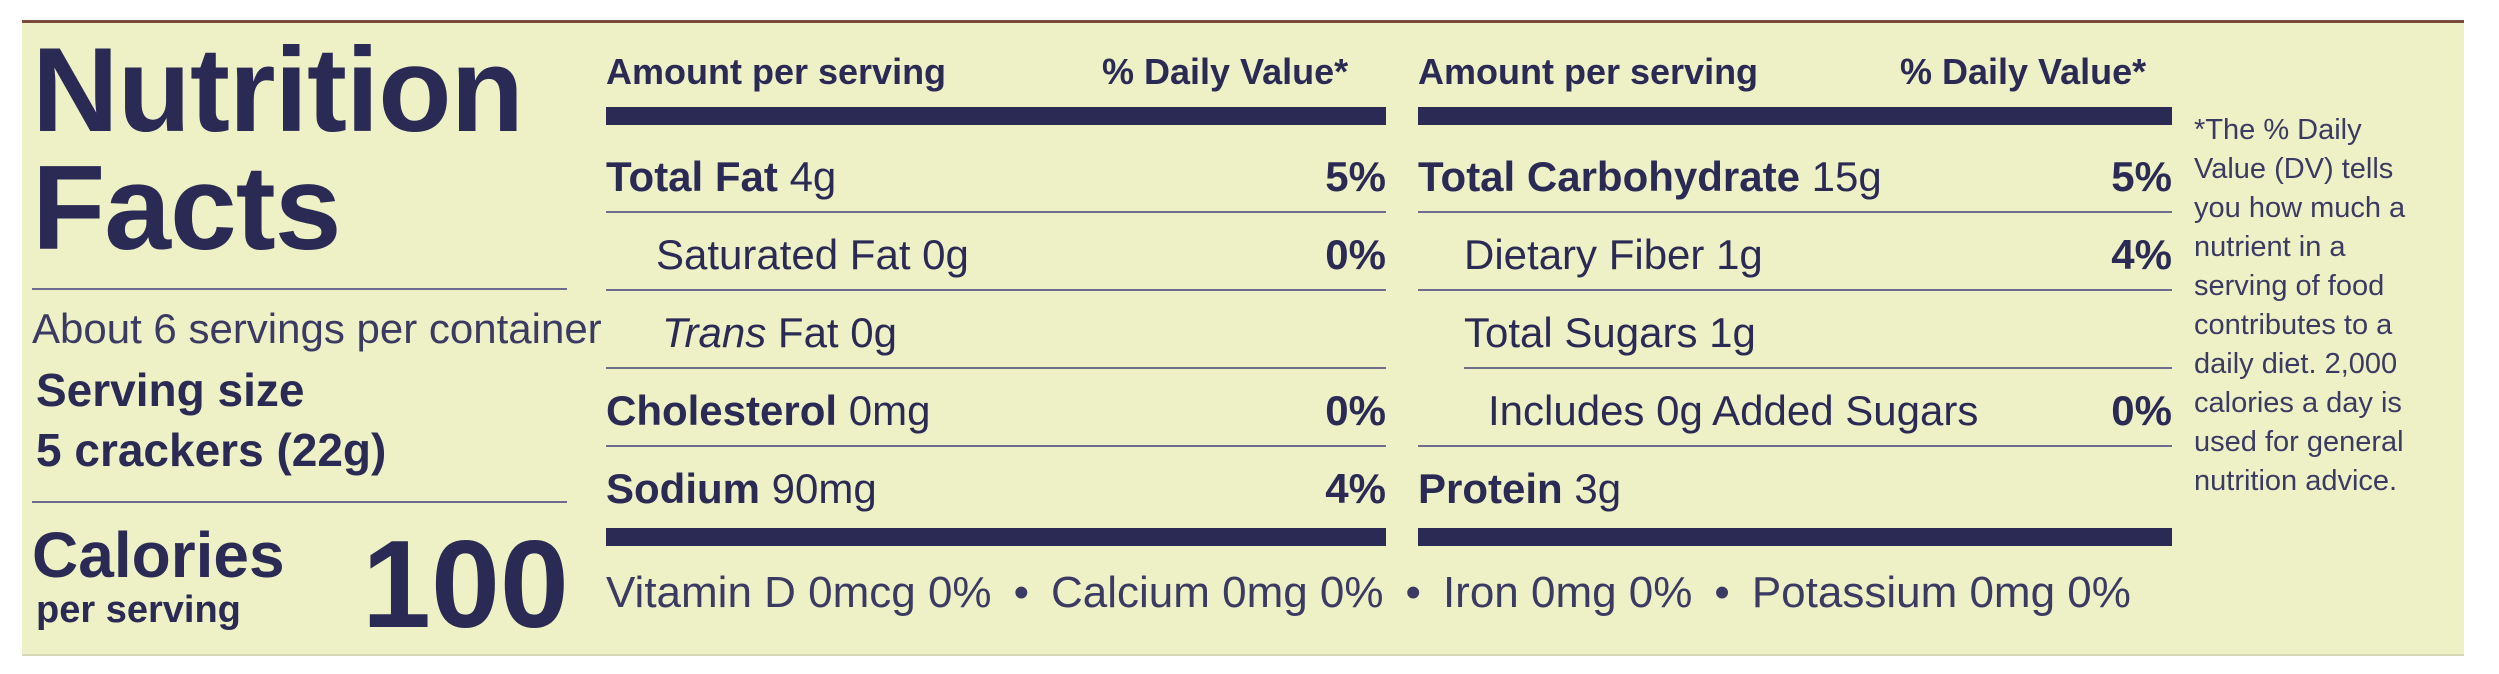 Image resolution: width=2499 pixels, height=674 pixels. I want to click on nutrient-amount: 90mg, so click(824, 488).